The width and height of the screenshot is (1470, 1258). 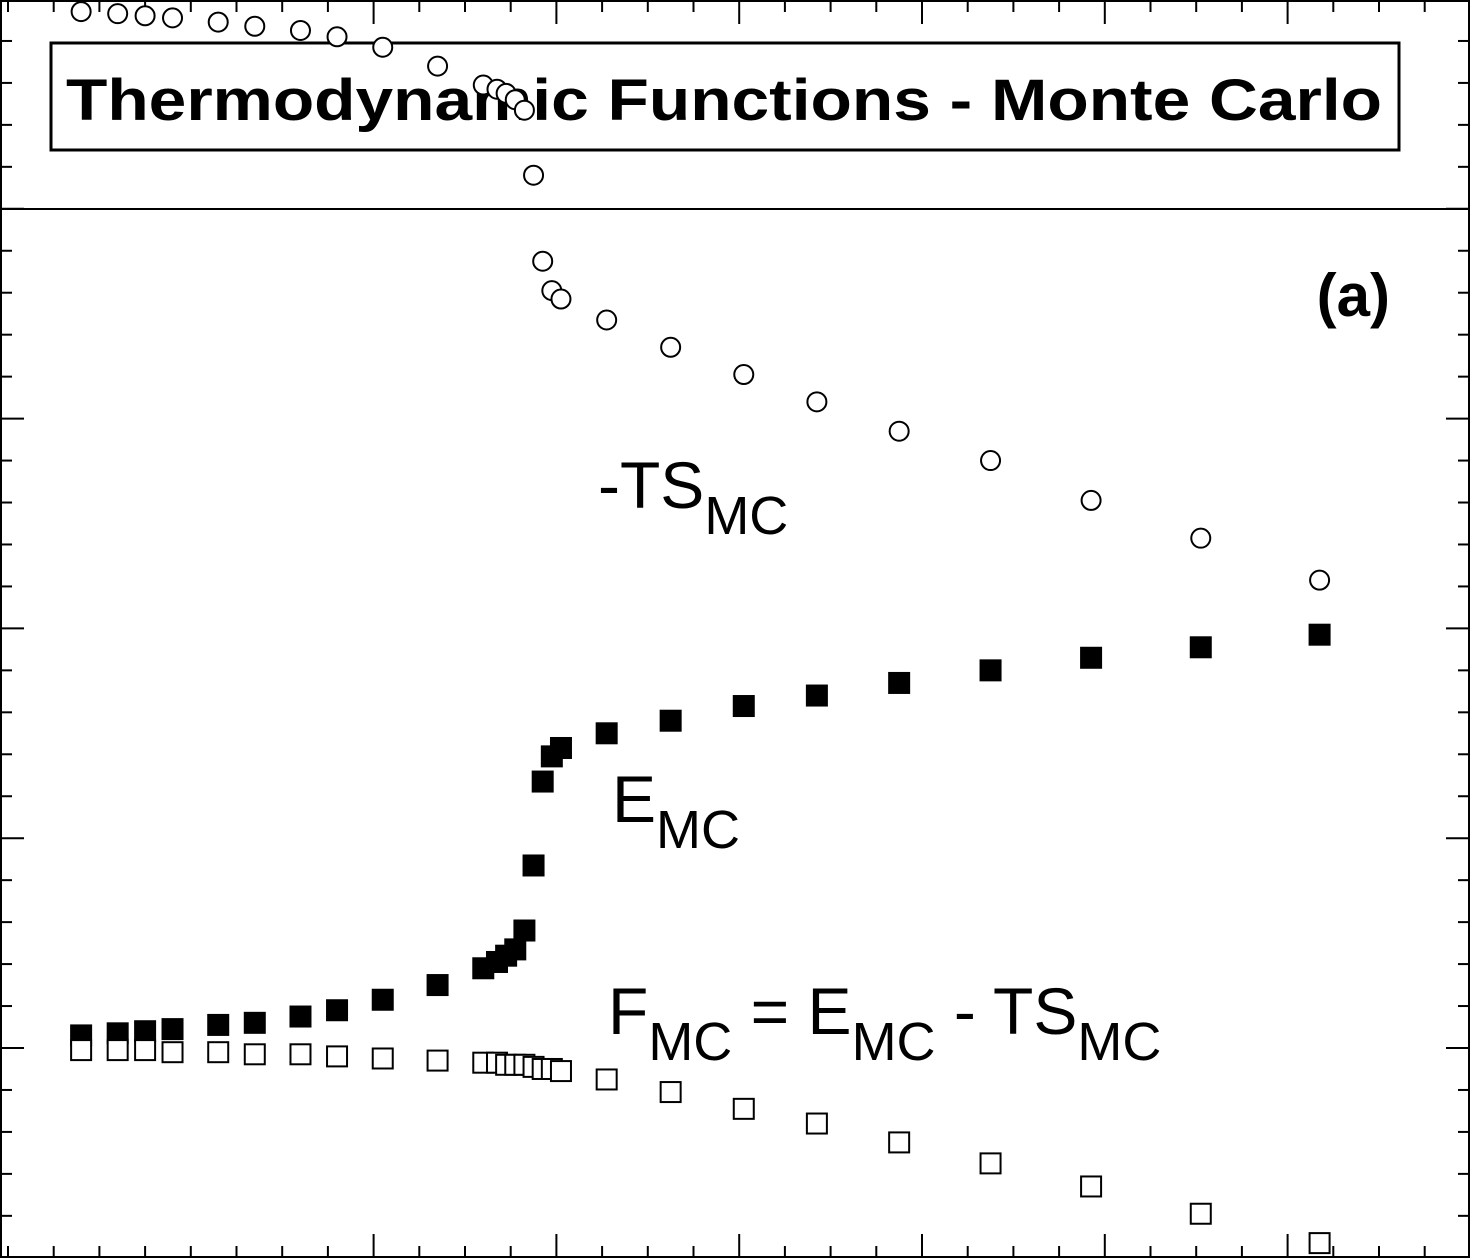 What do you see at coordinates (1007, 1011) in the screenshot?
I see `label-f-minus-ts: - TS` at bounding box center [1007, 1011].